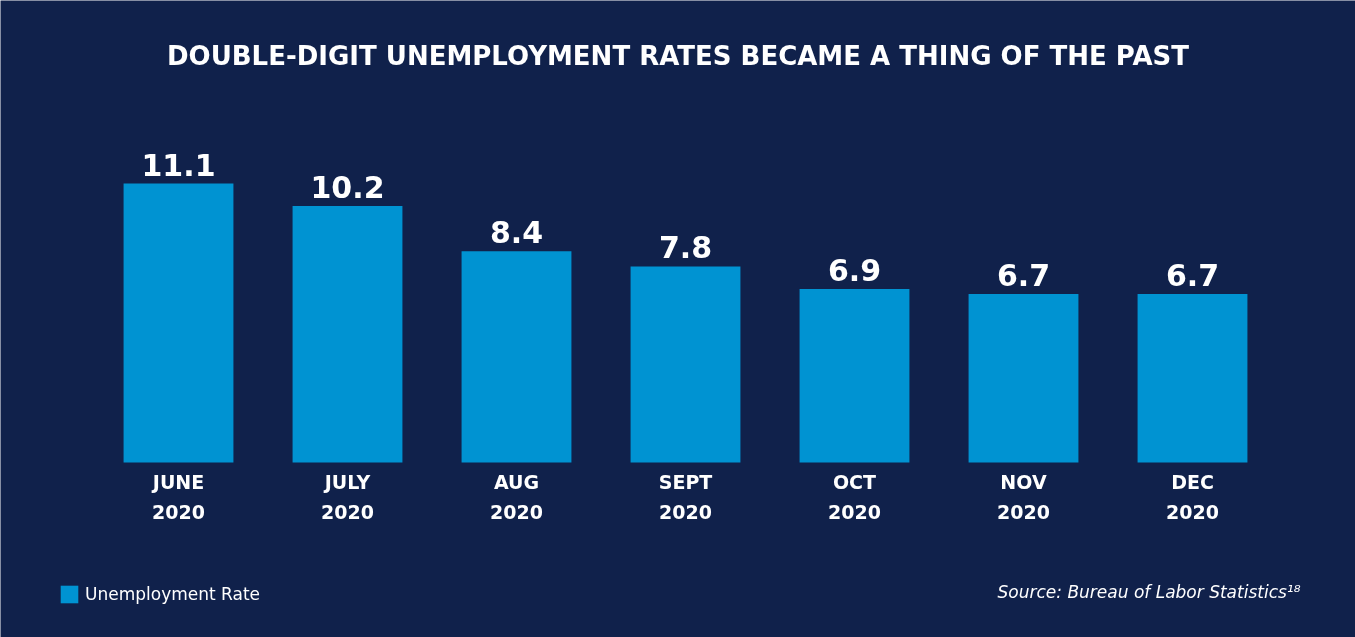  What do you see at coordinates (1192, 497) in the screenshot?
I see `x-tick-label: DEC 2020` at bounding box center [1192, 497].